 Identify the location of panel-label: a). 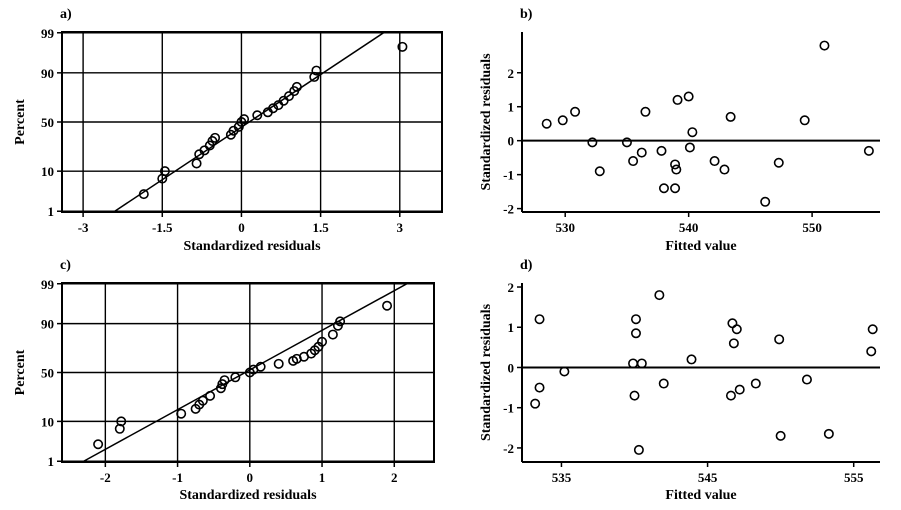
(66, 14).